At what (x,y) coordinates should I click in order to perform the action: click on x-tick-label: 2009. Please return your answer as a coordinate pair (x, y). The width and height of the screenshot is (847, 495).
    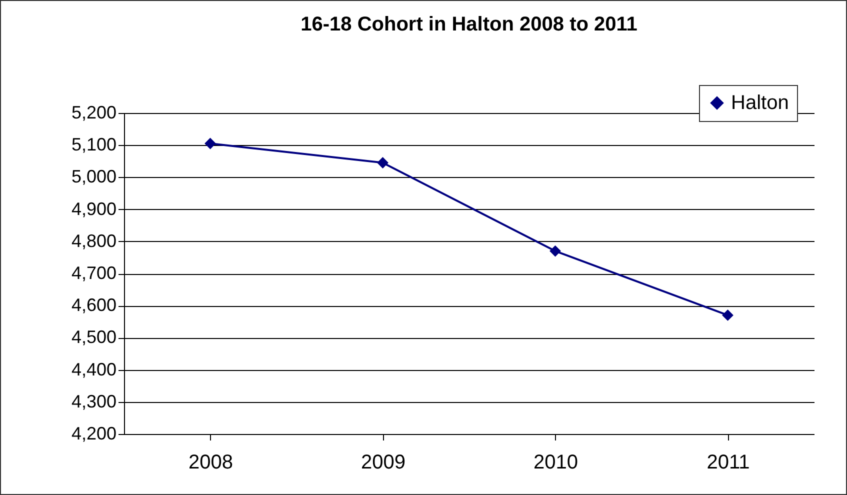
    Looking at the image, I should click on (383, 463).